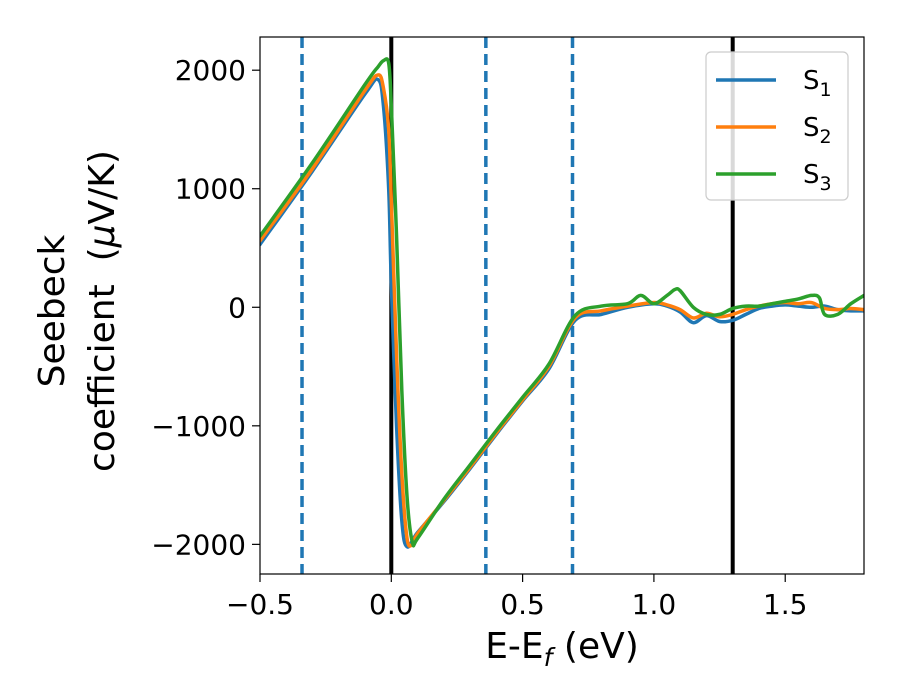 Image resolution: width=900 pixels, height=700 pixels. What do you see at coordinates (260, 604) in the screenshot?
I see `x-tick-label: −0.5` at bounding box center [260, 604].